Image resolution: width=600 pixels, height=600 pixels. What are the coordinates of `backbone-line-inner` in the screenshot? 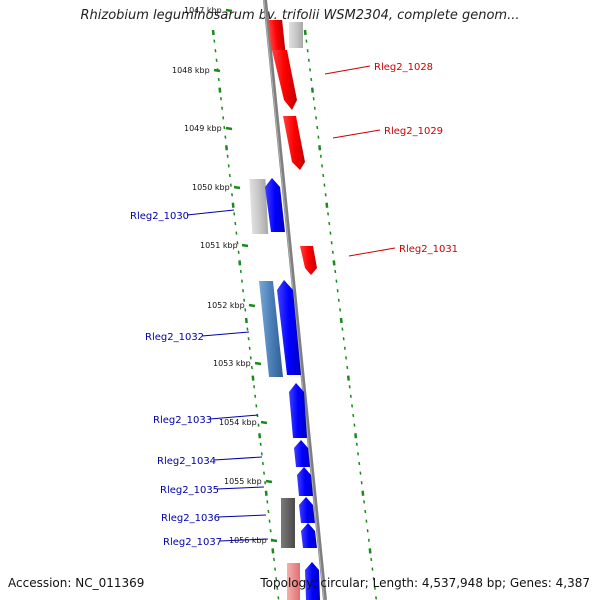 It's located at (294, 300).